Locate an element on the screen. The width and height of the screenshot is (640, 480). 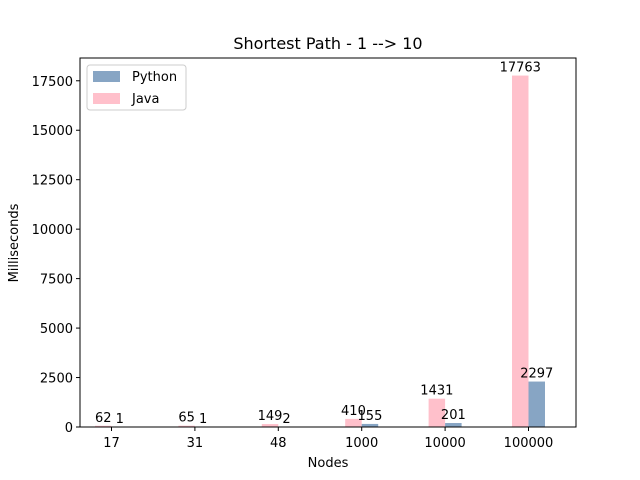
chart-title: Shortest Path - 1 --> 10 is located at coordinates (327, 43).